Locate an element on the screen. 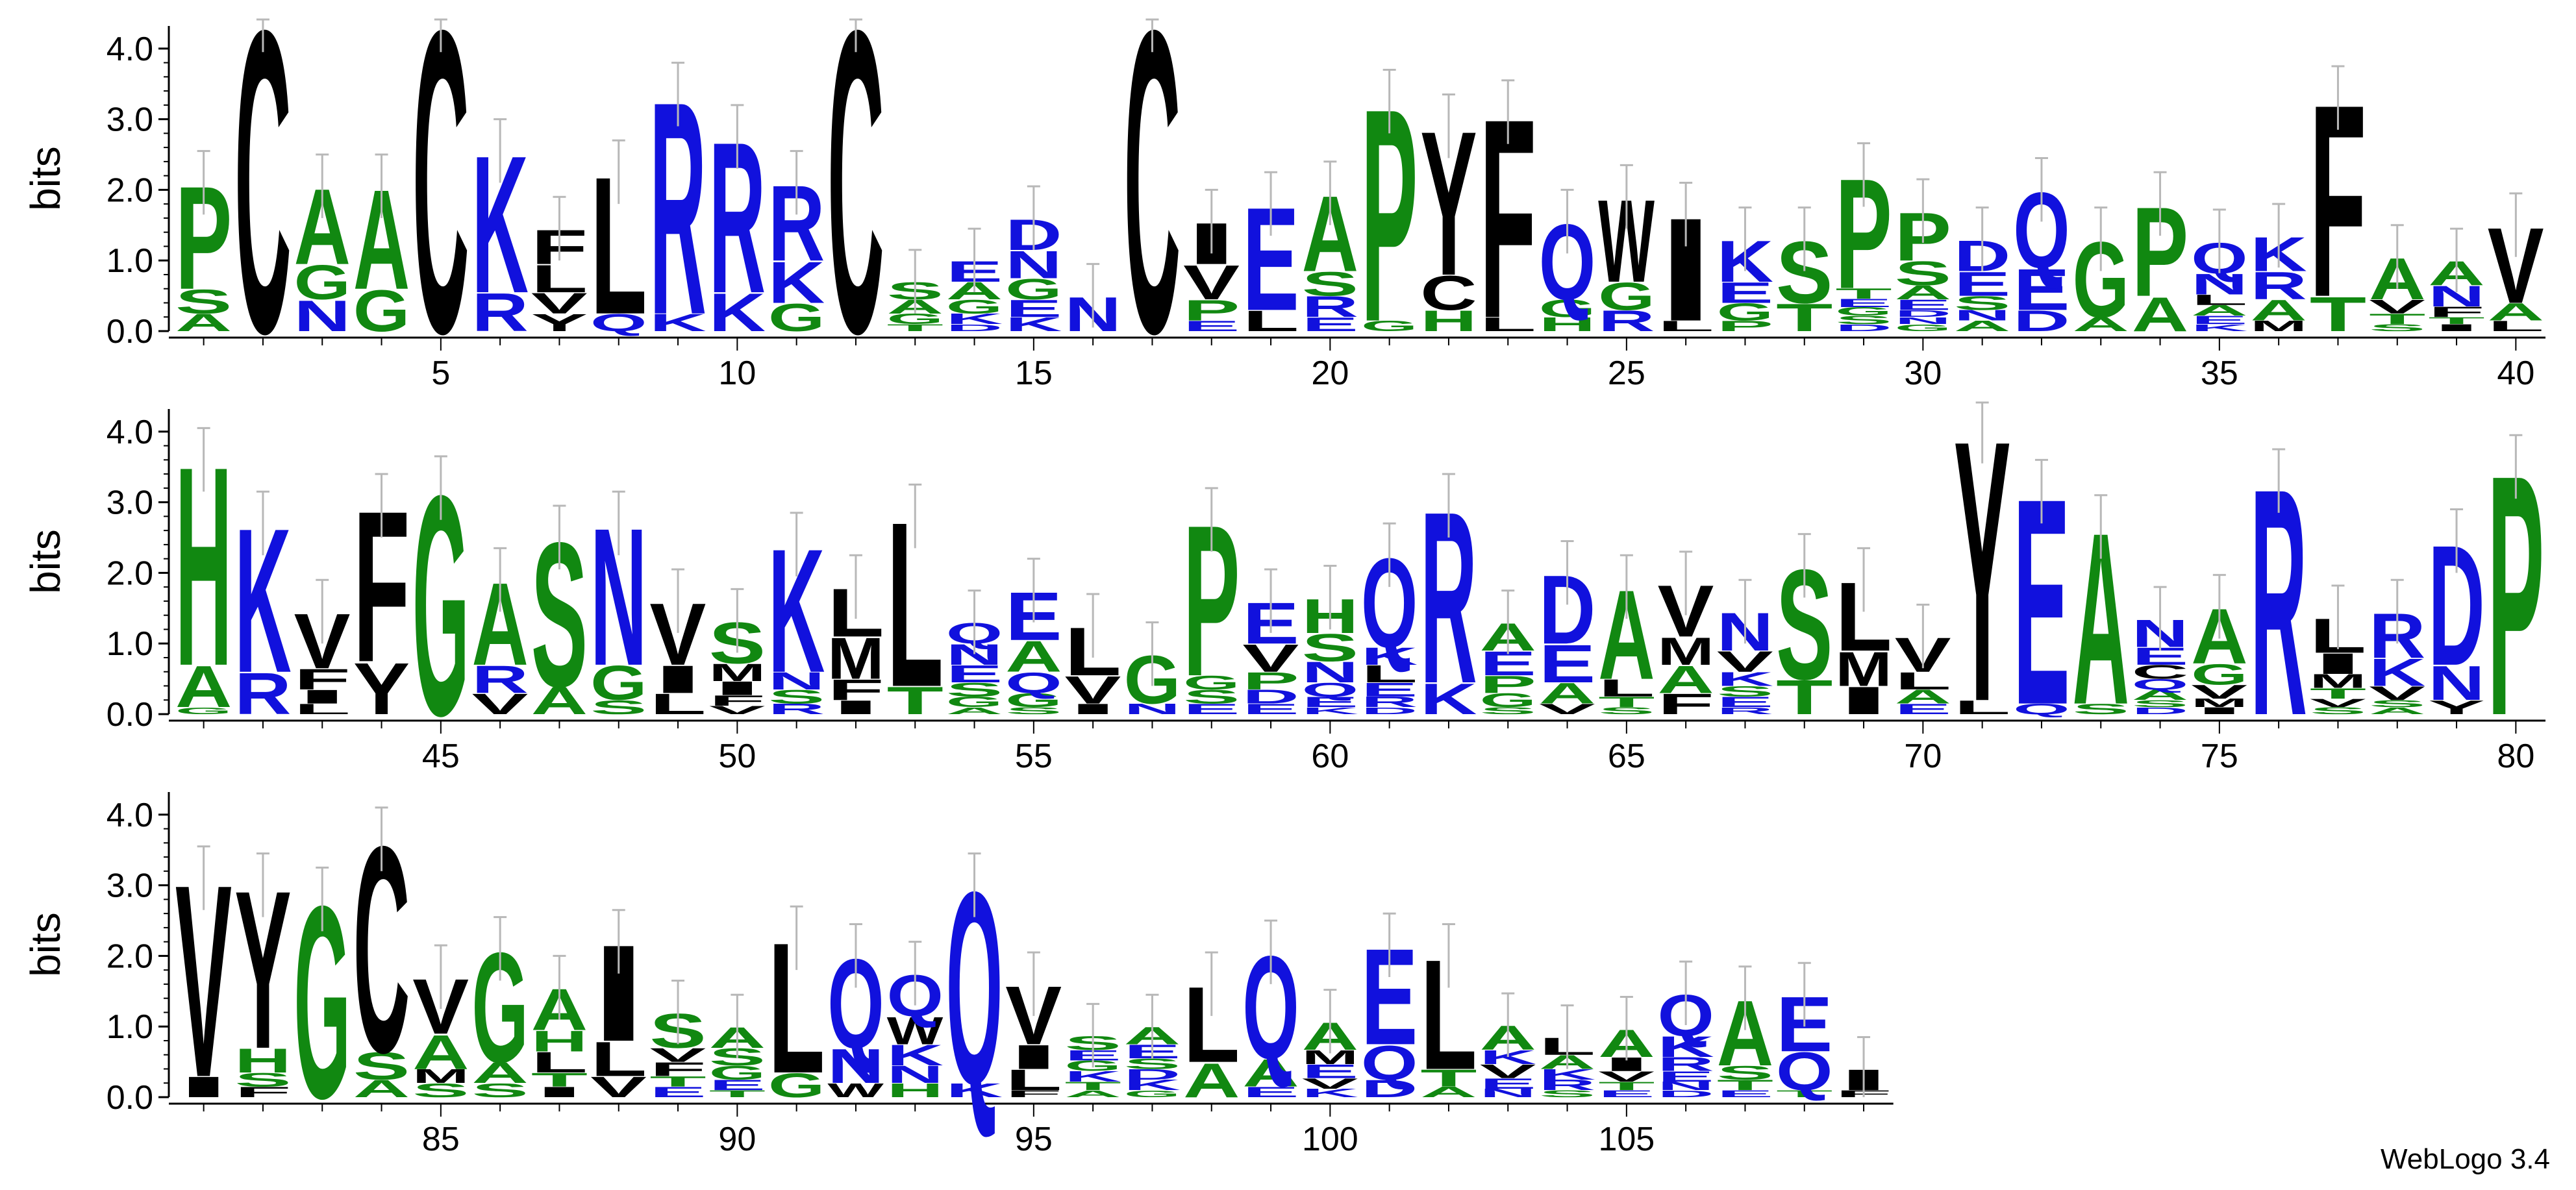 This screenshot has width=2576, height=1190. logo-letter-K-pos-15: K is located at coordinates (1033, 325).